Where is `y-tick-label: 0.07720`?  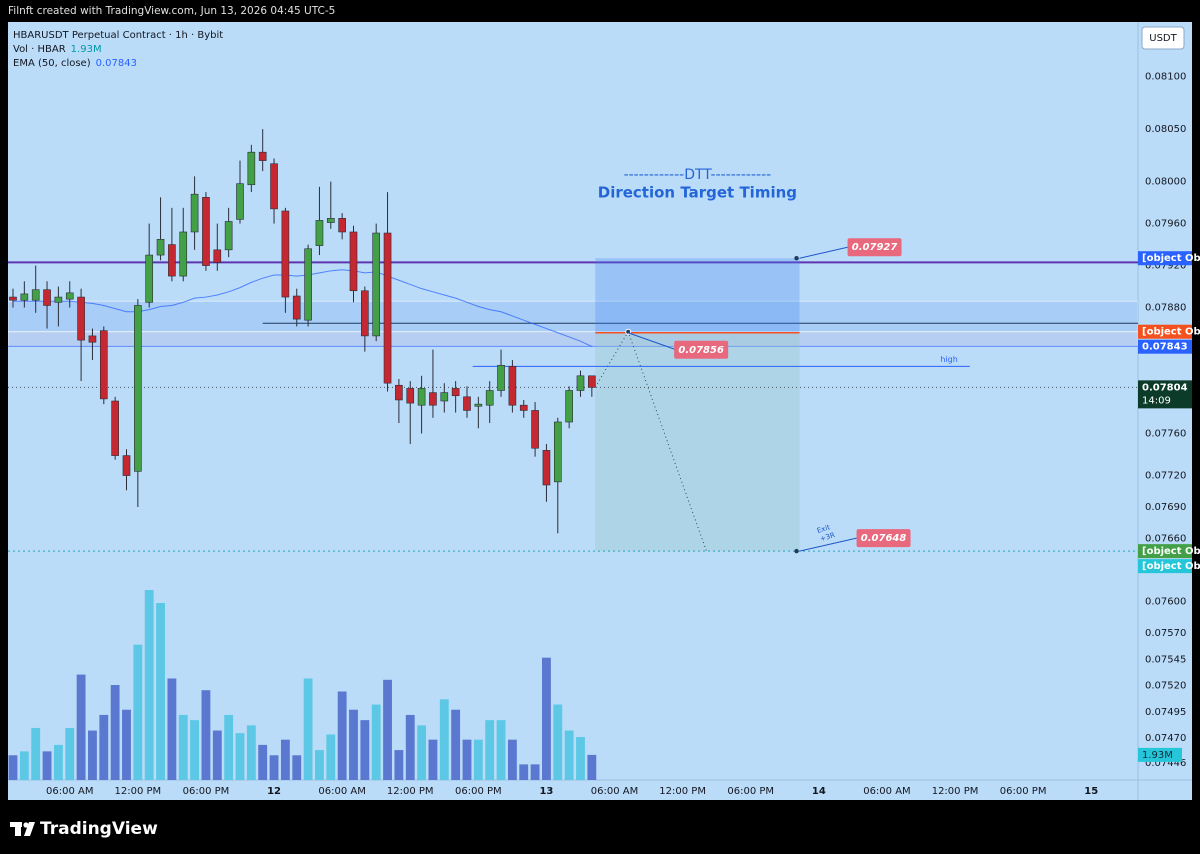 y-tick-label: 0.07720 is located at coordinates (1165, 476).